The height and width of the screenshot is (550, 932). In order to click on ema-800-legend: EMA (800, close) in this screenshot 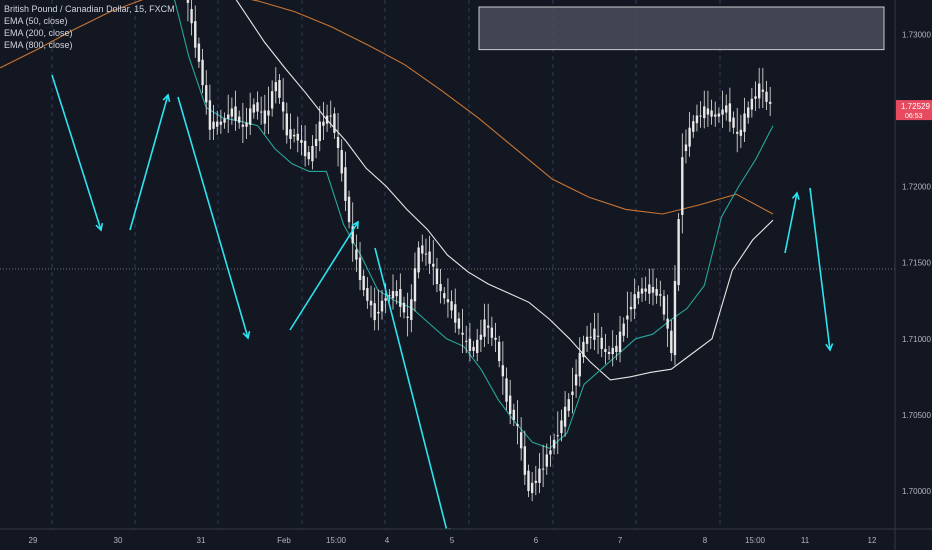, I will do `click(38, 45)`.